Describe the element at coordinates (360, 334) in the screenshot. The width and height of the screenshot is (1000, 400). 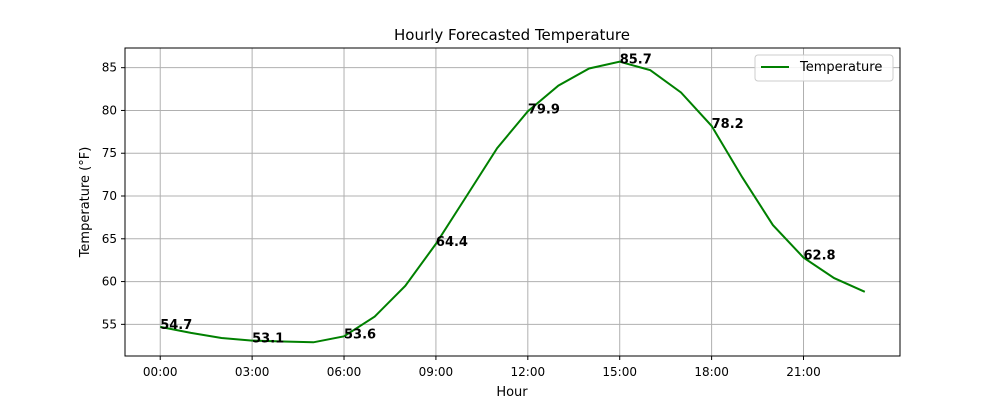
I see `data-label: 53.6` at that location.